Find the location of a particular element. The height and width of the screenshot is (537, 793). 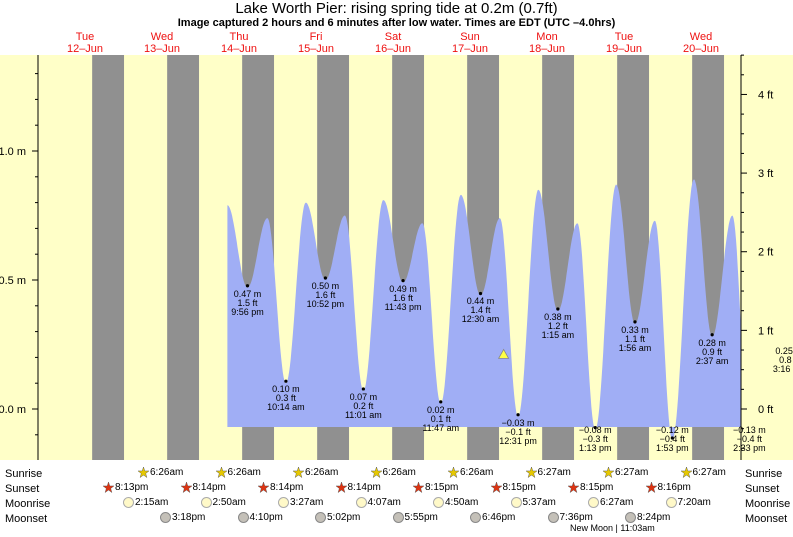

moonrise-entry: 6:27am is located at coordinates (610, 503).